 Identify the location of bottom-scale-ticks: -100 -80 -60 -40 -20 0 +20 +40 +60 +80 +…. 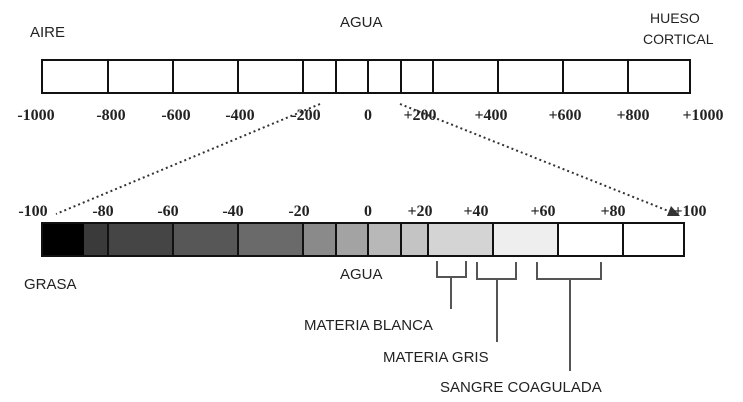
(362, 211).